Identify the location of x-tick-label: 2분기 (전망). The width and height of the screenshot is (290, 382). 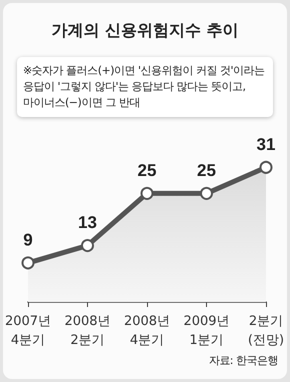
(266, 331).